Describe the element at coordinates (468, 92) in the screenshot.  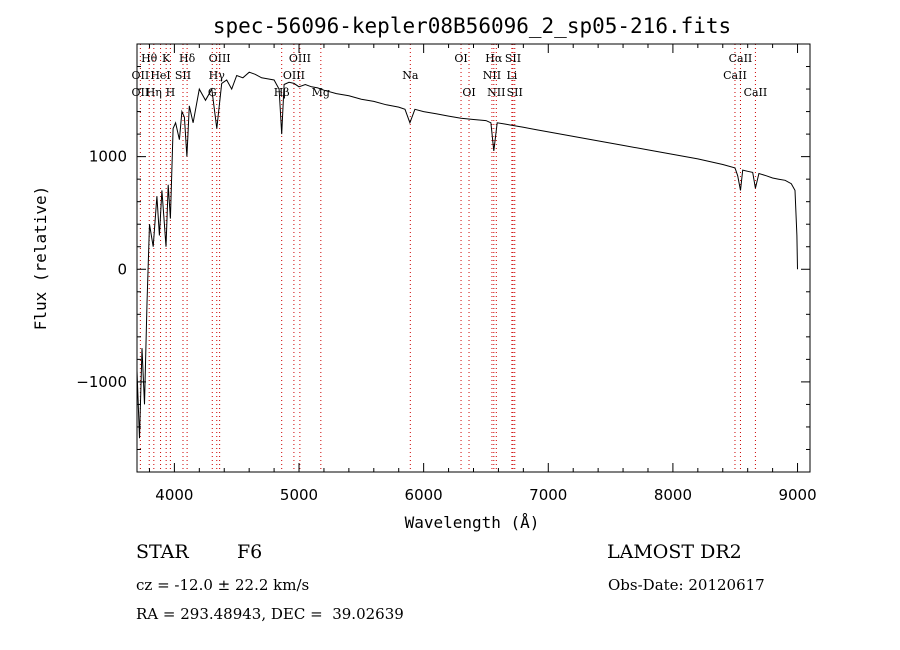
I see `line-label-24: OI` at that location.